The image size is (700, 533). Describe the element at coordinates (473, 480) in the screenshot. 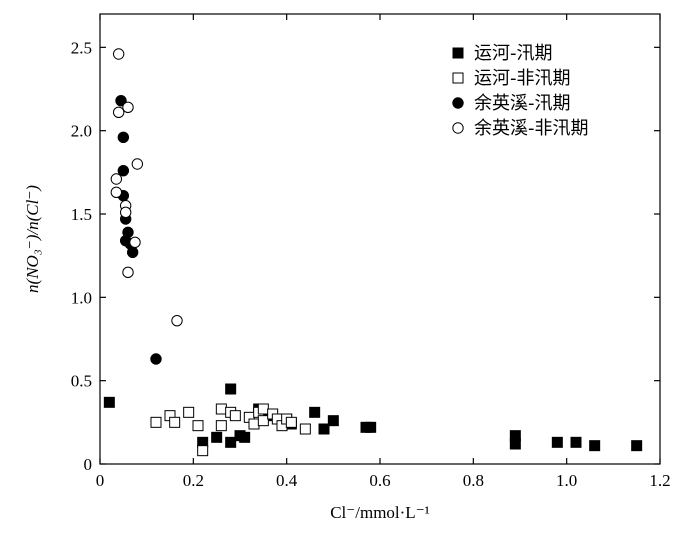

I see `x-tick-label: 0.8` at that location.